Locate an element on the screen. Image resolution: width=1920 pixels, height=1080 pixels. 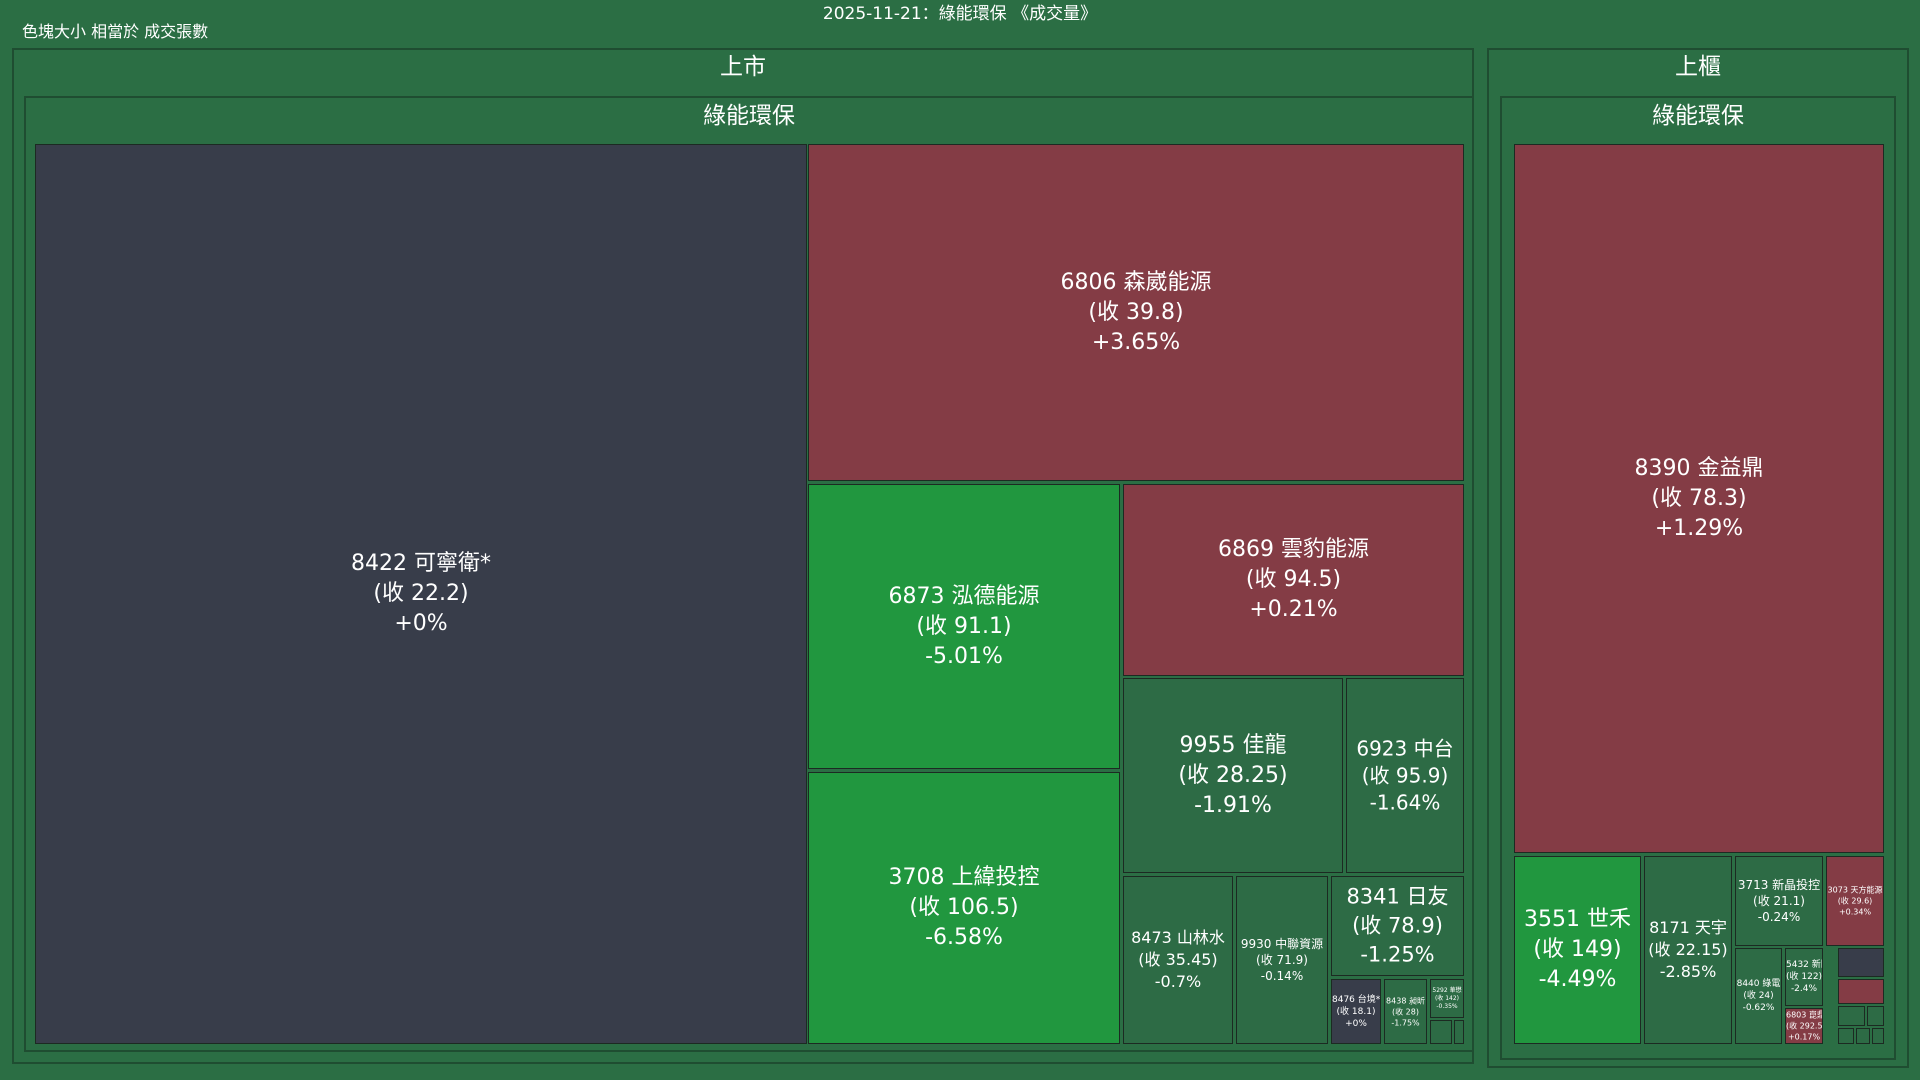
stock-close: (收 22.15) is located at coordinates (1688, 949).